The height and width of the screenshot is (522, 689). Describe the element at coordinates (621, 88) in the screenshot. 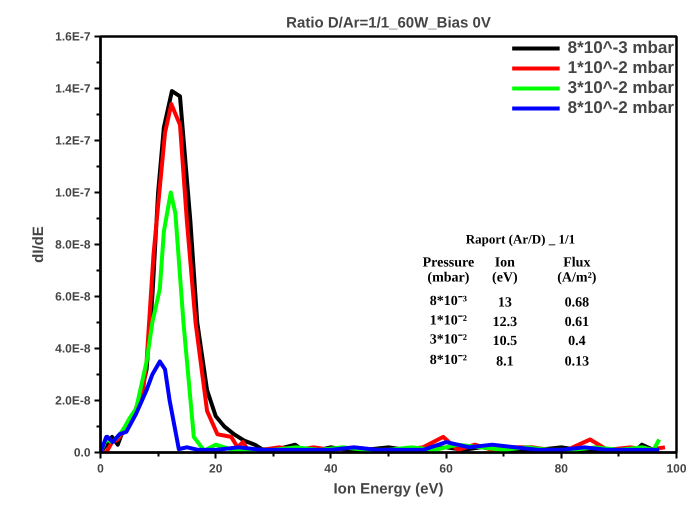

I see `legend-label: 3*10^-2 mbar` at that location.